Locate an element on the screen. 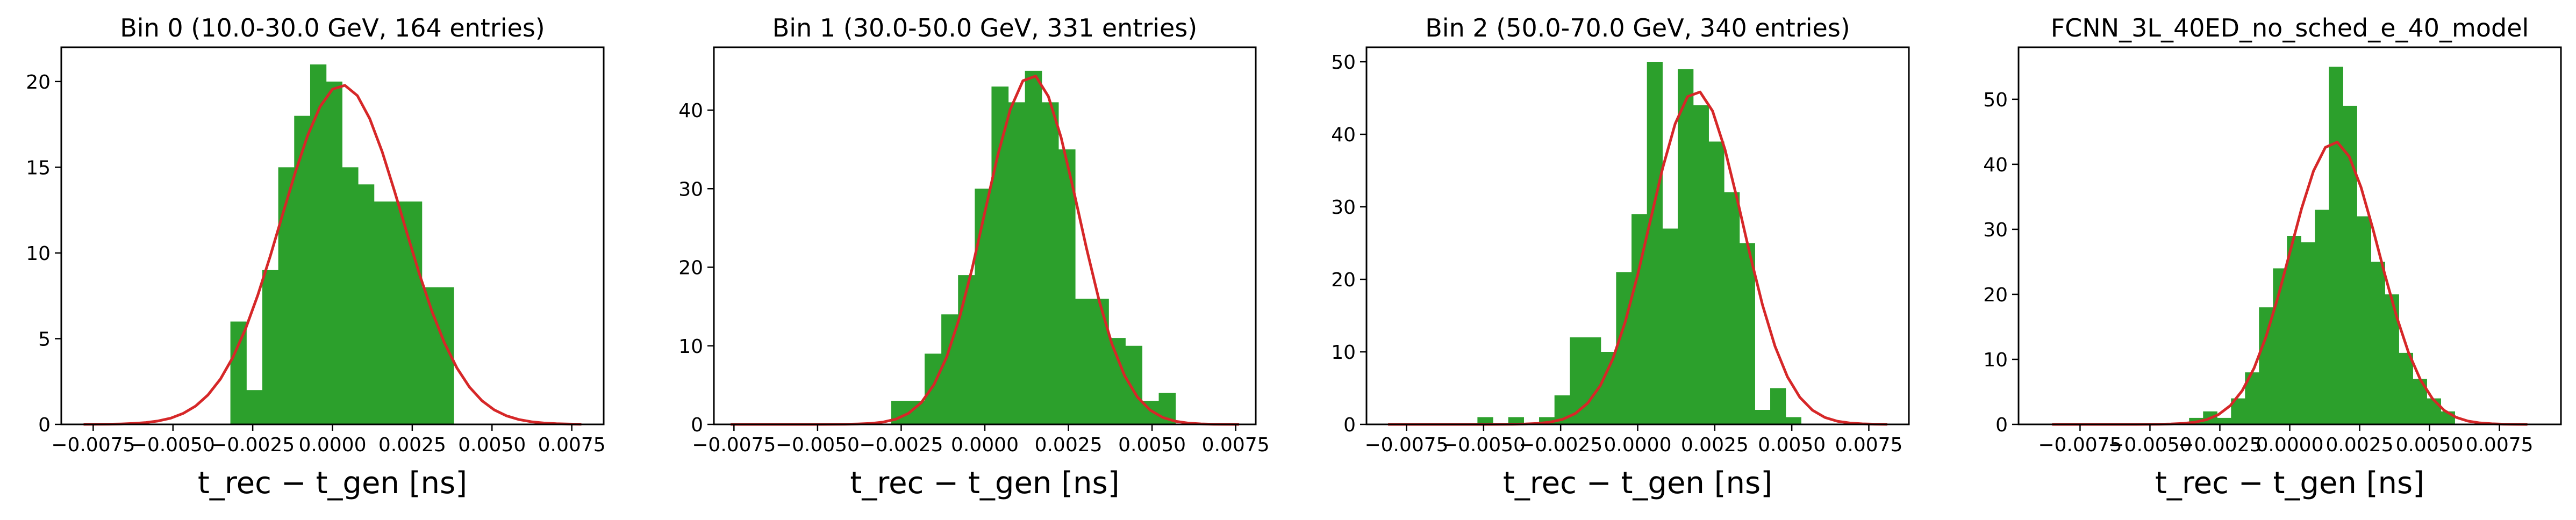 This screenshot has width=2576, height=520. gaussian-fit-line is located at coordinates (332, 255).